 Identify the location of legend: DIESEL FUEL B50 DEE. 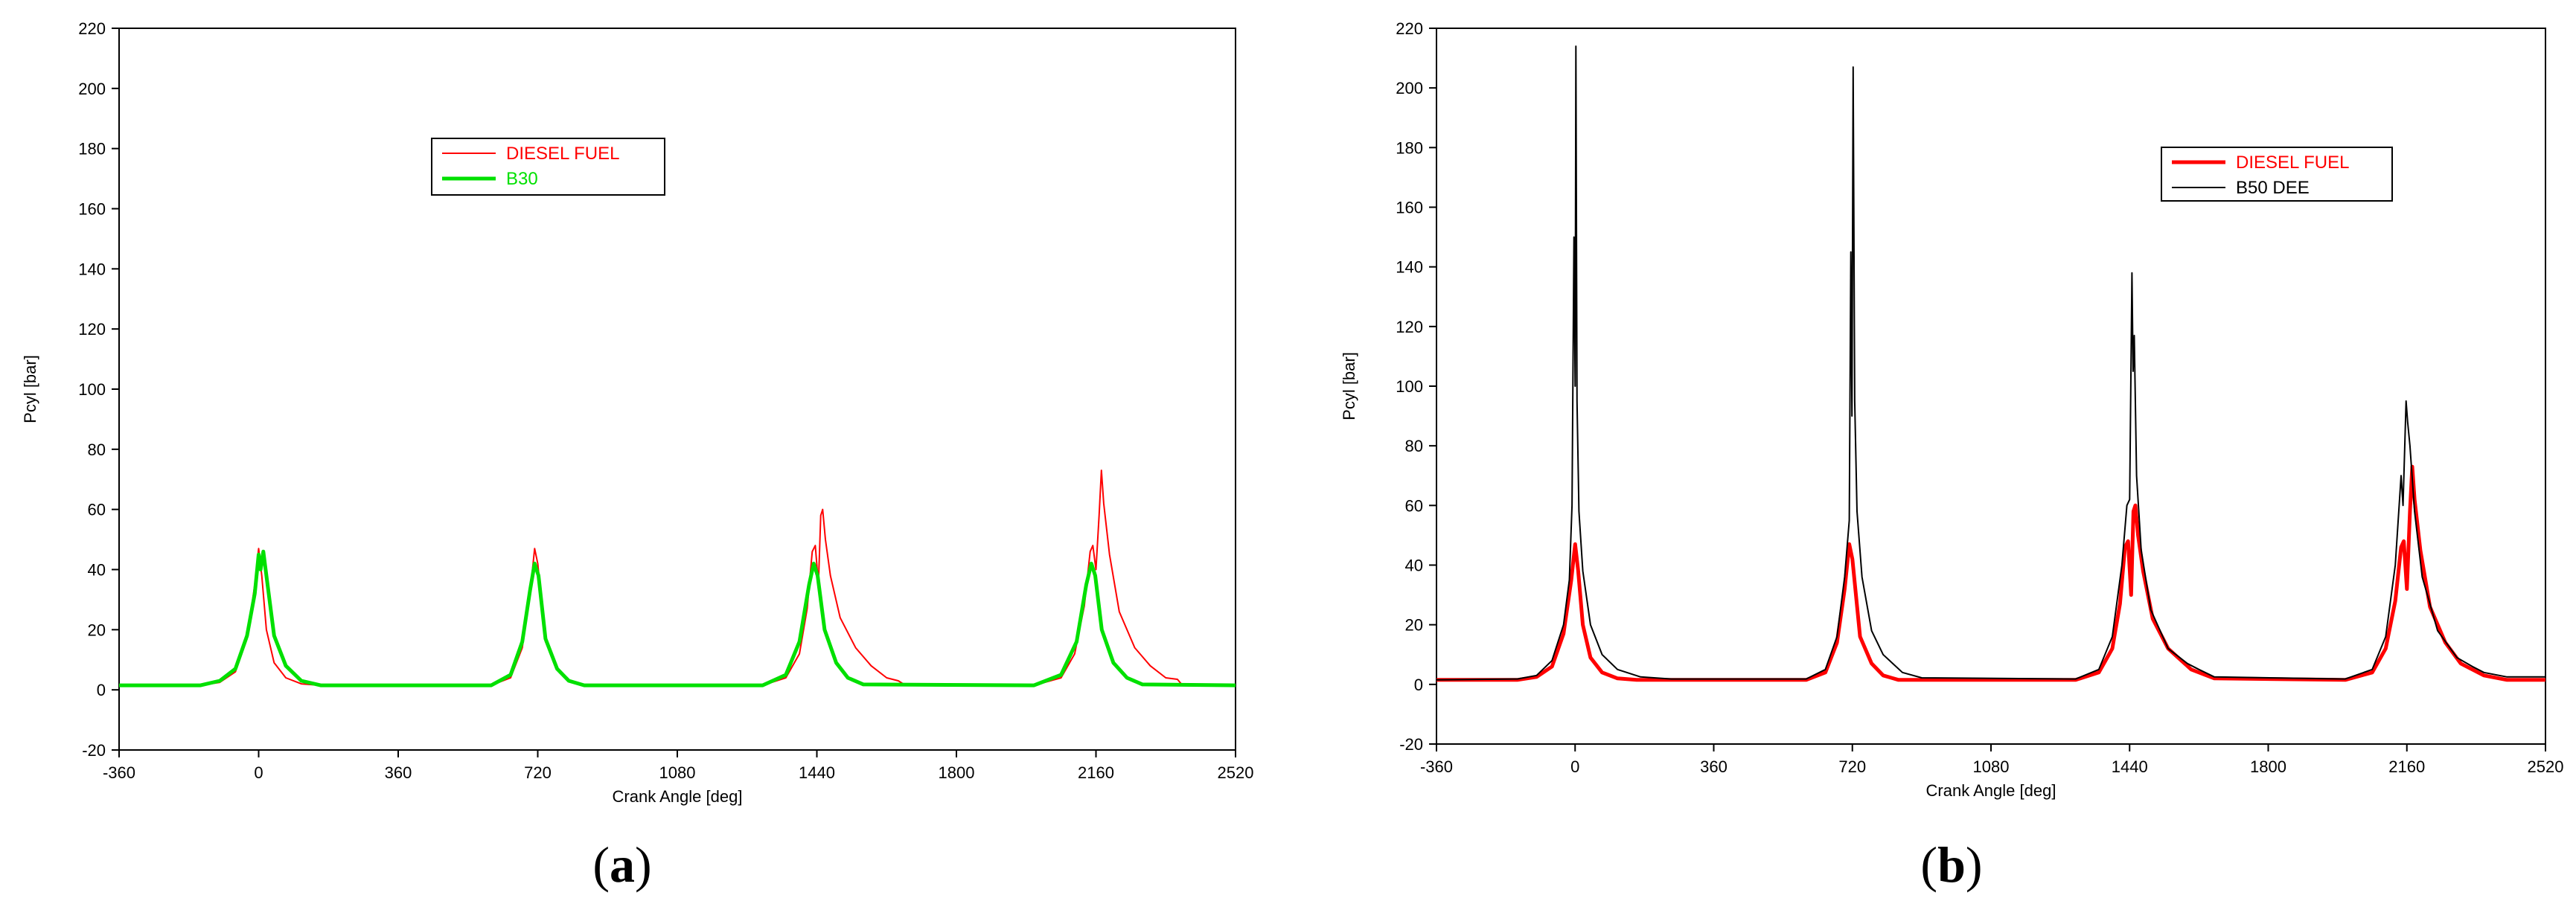
(2277, 174).